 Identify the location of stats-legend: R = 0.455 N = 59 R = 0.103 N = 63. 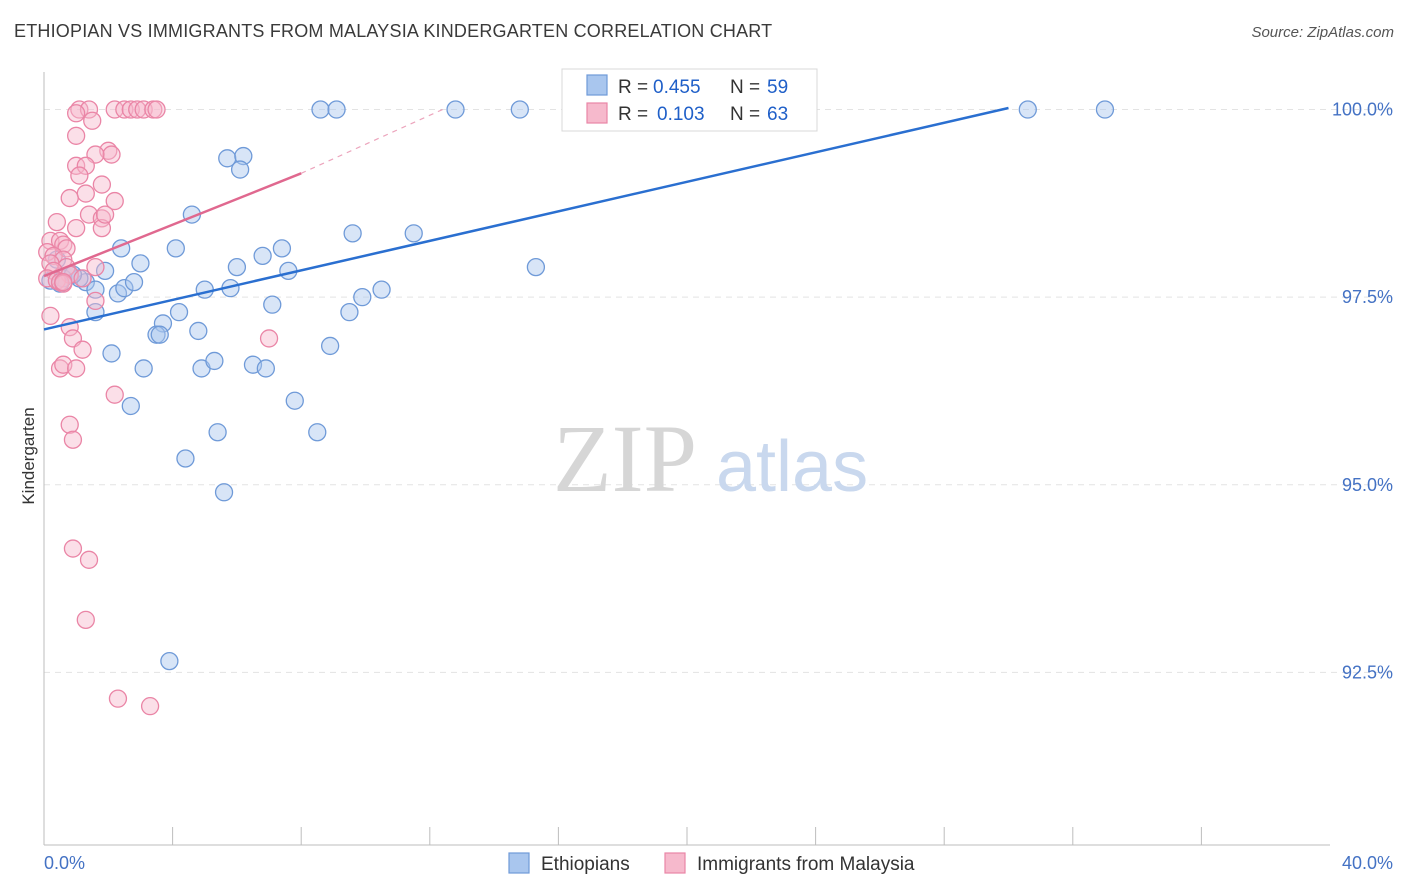
(689, 100).